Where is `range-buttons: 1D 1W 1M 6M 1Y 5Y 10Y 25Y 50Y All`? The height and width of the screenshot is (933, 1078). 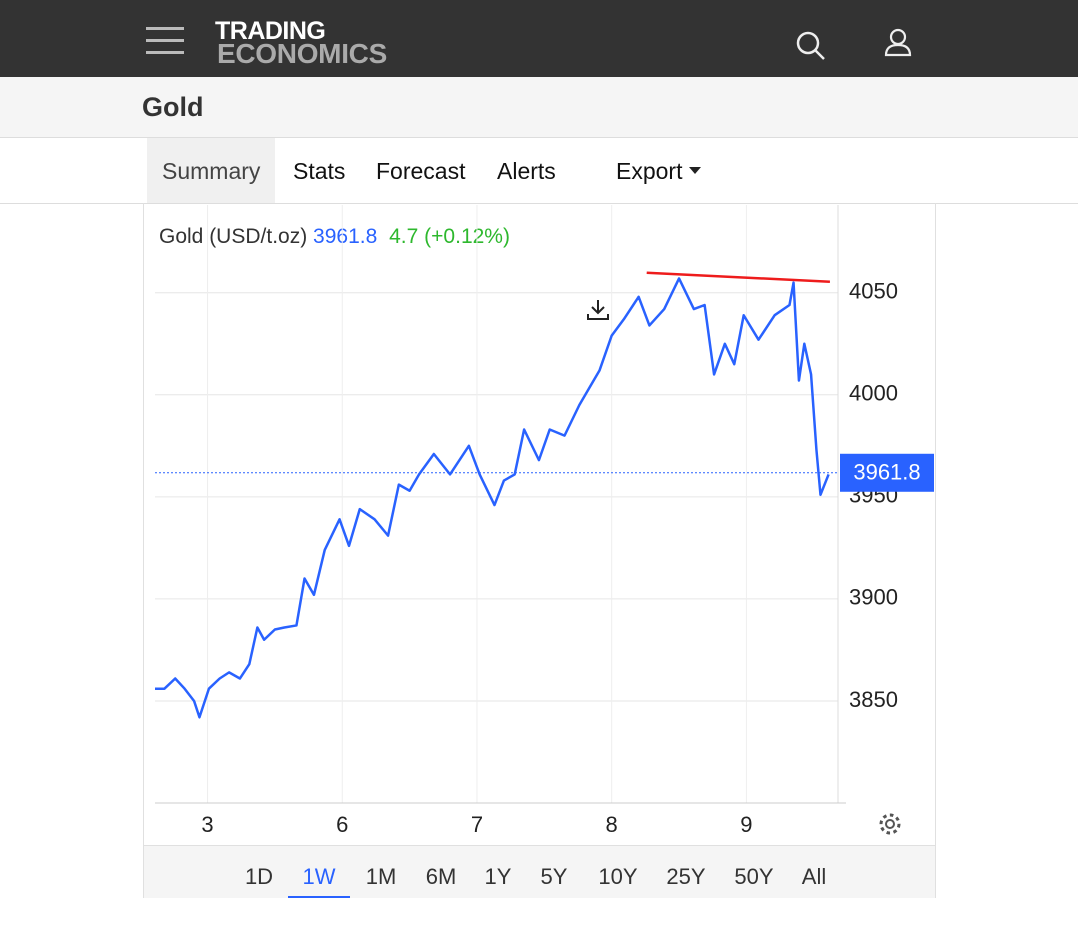
range-buttons: 1D 1W 1M 6M 1Y 5Y 10Y 25Y 50Y All is located at coordinates (539, 871).